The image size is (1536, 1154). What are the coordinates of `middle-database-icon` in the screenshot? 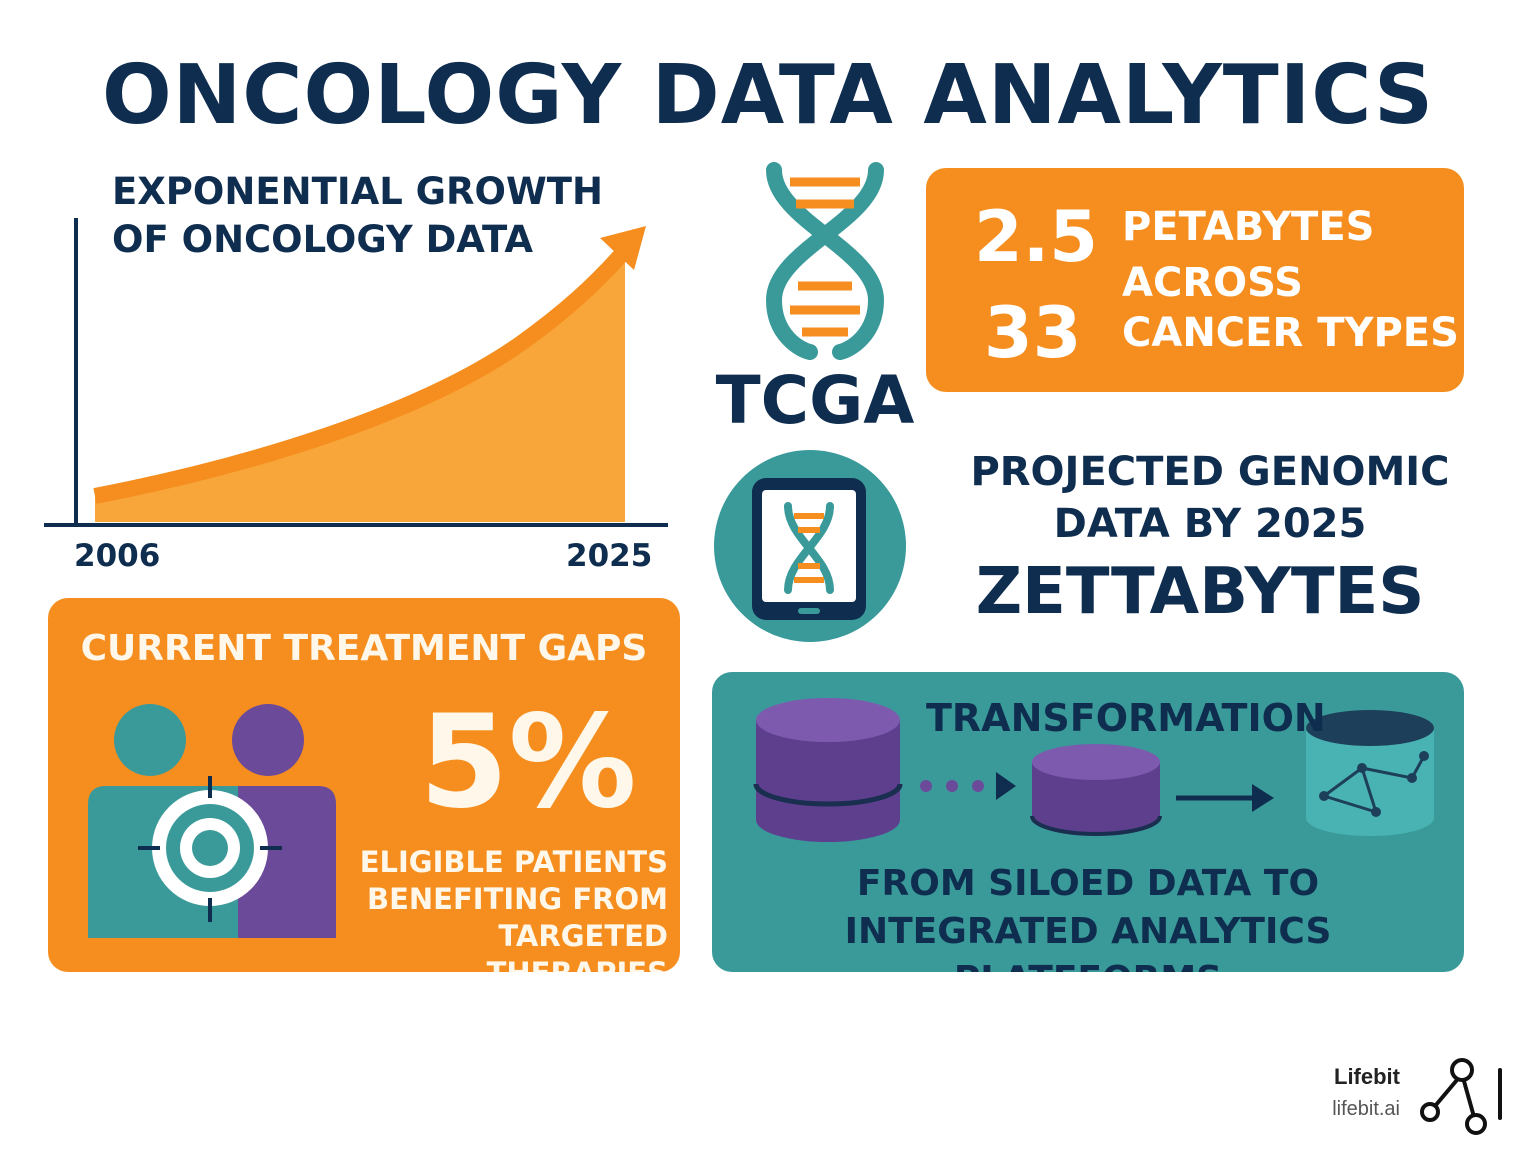 It's located at (1096, 790).